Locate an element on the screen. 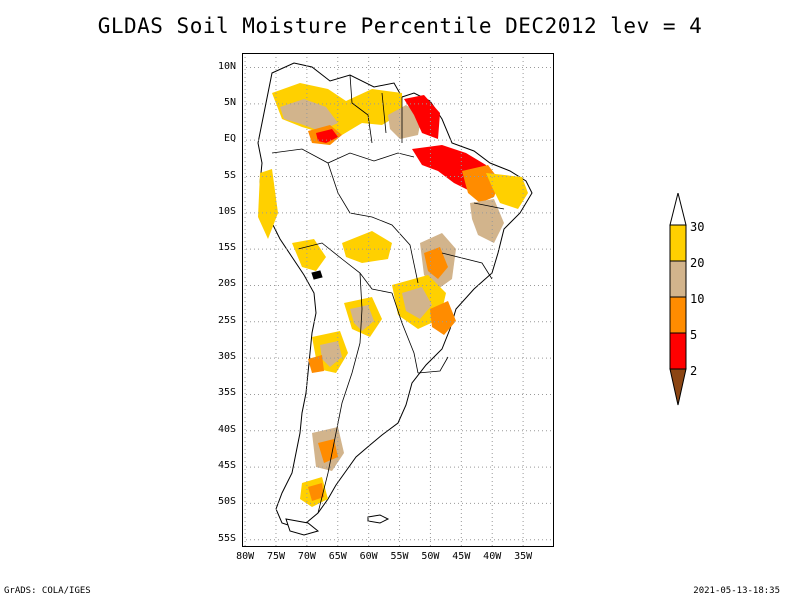 This screenshot has width=800, height=600. colorbar-top-arrow is located at coordinates (678, 209).